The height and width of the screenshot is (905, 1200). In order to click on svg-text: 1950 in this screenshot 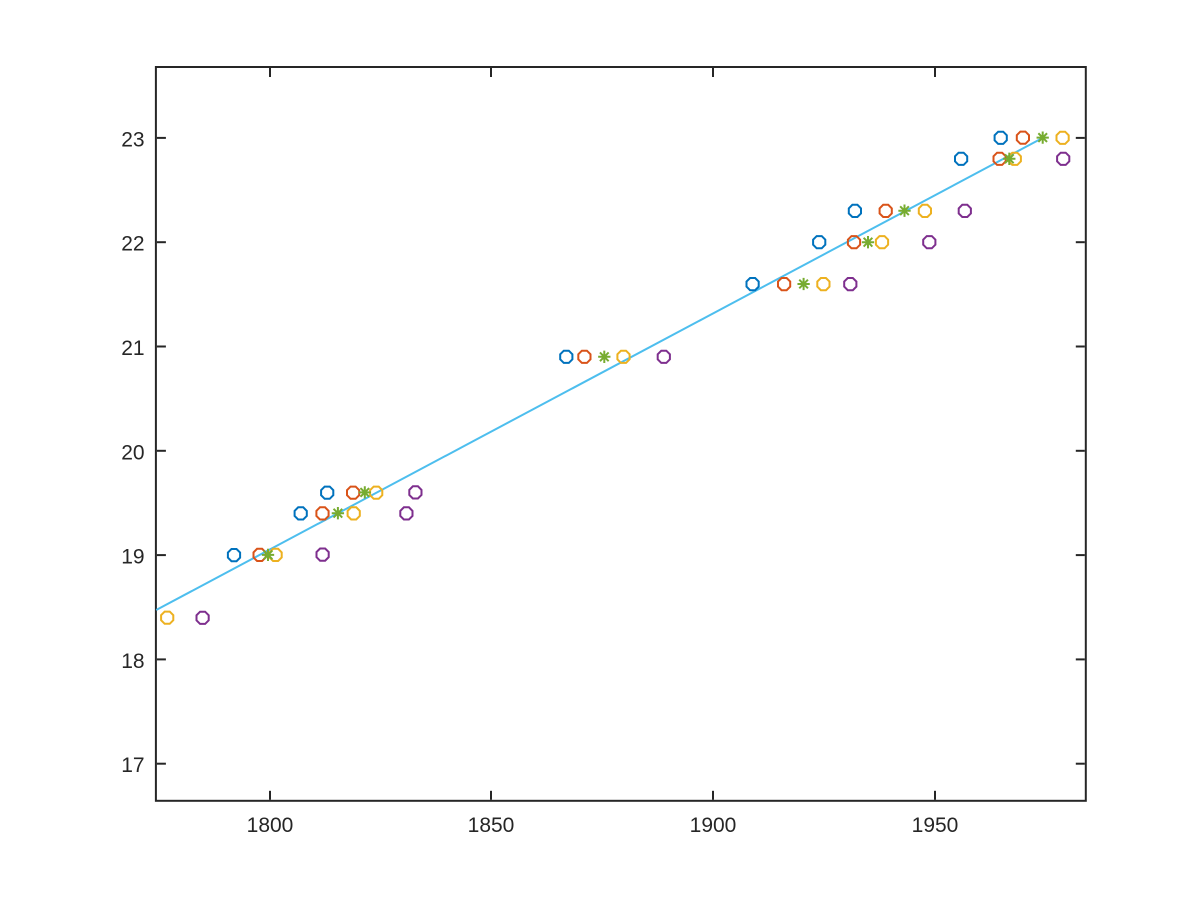, I will do `click(935, 825)`.